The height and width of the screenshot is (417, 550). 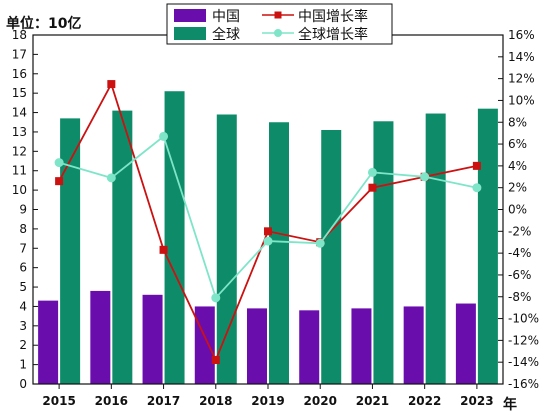 What do you see at coordinates (216, 298) in the screenshot?
I see `point-global-growth-2018` at bounding box center [216, 298].